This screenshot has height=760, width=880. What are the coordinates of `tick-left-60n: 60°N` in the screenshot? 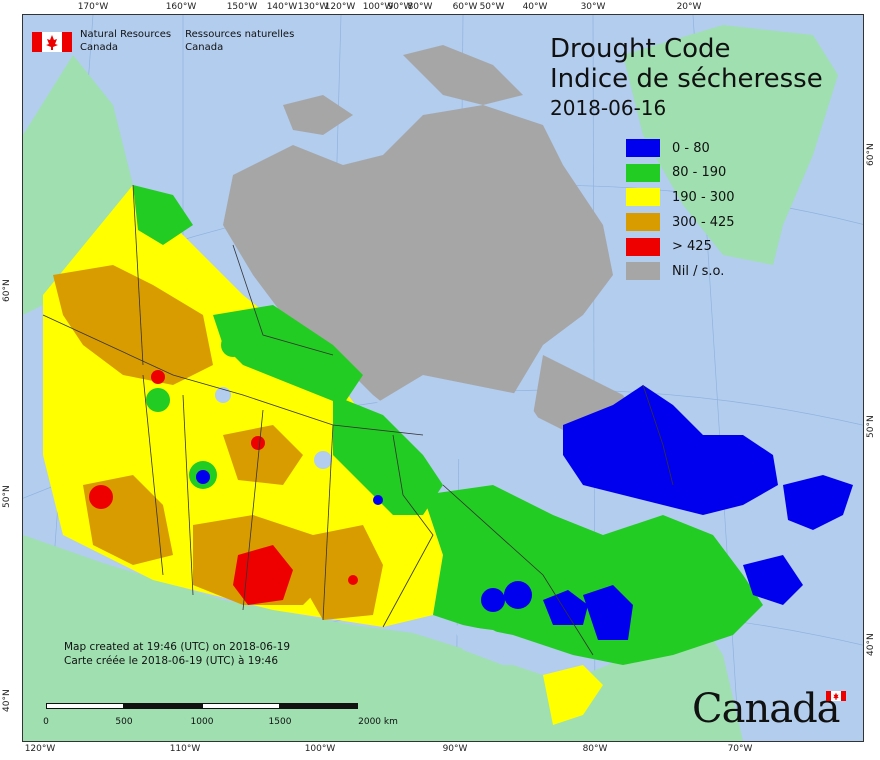 It's located at (7, 290).